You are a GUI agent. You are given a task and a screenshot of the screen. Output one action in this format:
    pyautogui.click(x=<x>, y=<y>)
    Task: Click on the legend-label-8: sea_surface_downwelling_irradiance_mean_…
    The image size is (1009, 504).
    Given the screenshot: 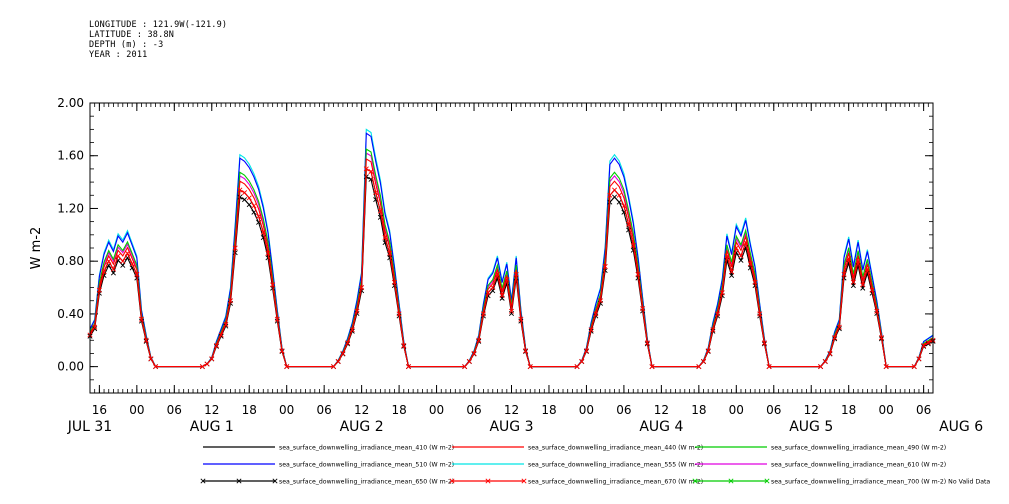 What is the action you would take?
    pyautogui.click(x=880, y=482)
    